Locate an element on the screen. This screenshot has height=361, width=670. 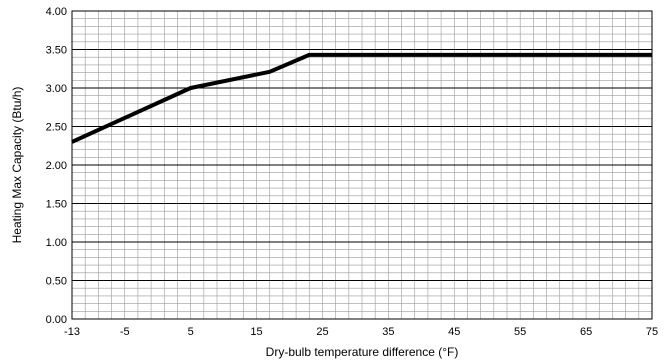
x-tick-label: 45 is located at coordinates (454, 332).